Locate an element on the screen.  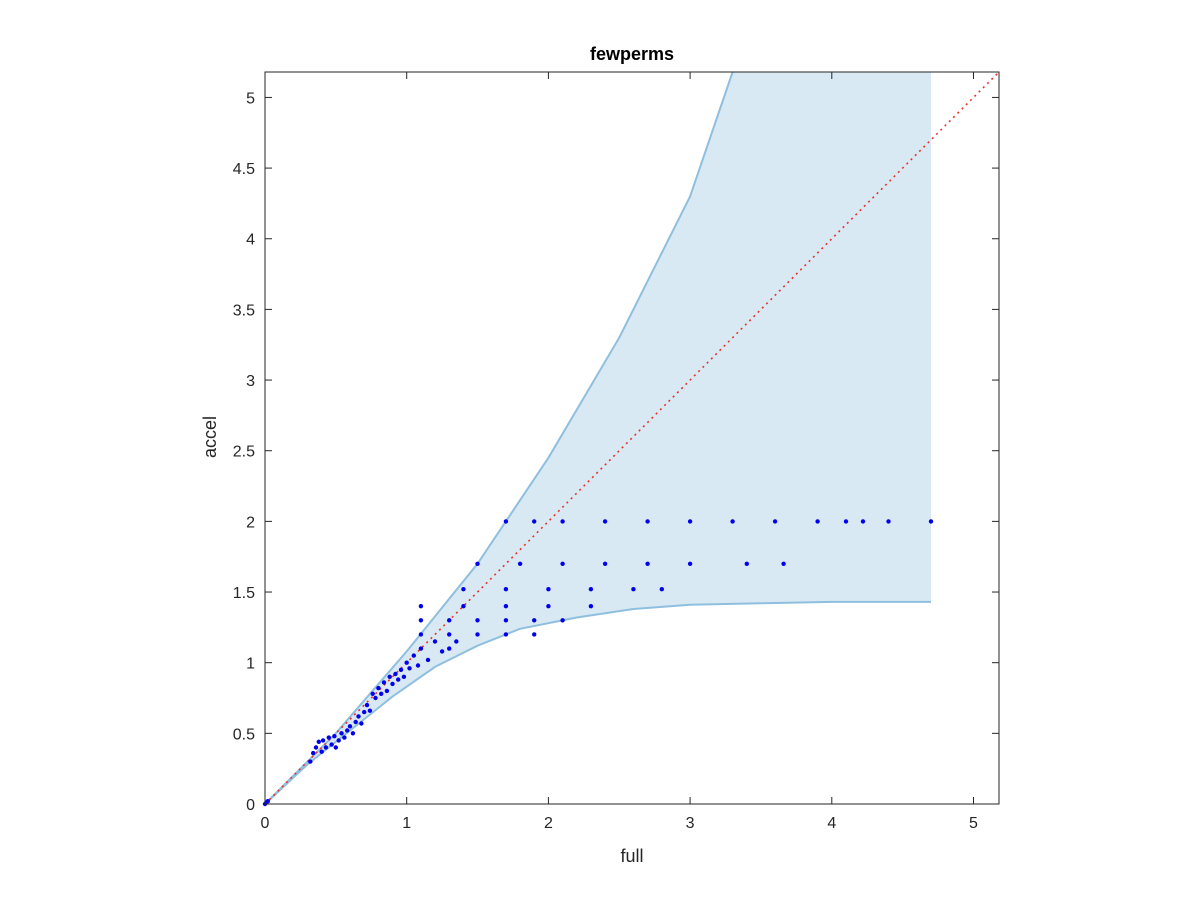
x-axis-label: full is located at coordinates (631, 856).